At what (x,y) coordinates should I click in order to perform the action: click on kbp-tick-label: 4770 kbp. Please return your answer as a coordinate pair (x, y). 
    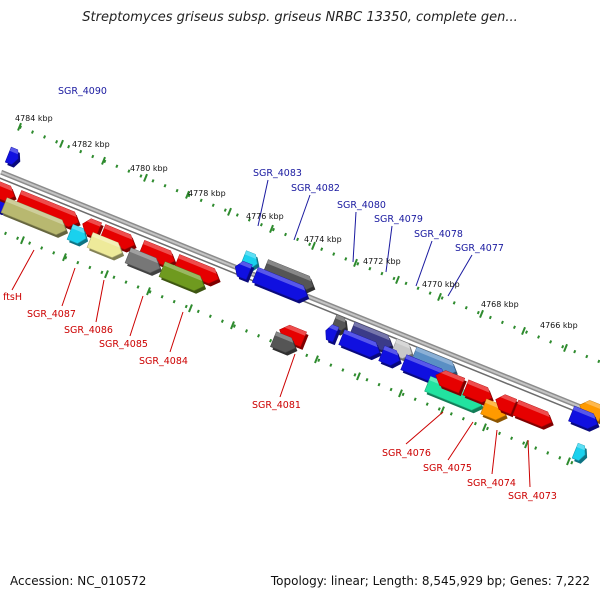
    Looking at the image, I should click on (441, 284).